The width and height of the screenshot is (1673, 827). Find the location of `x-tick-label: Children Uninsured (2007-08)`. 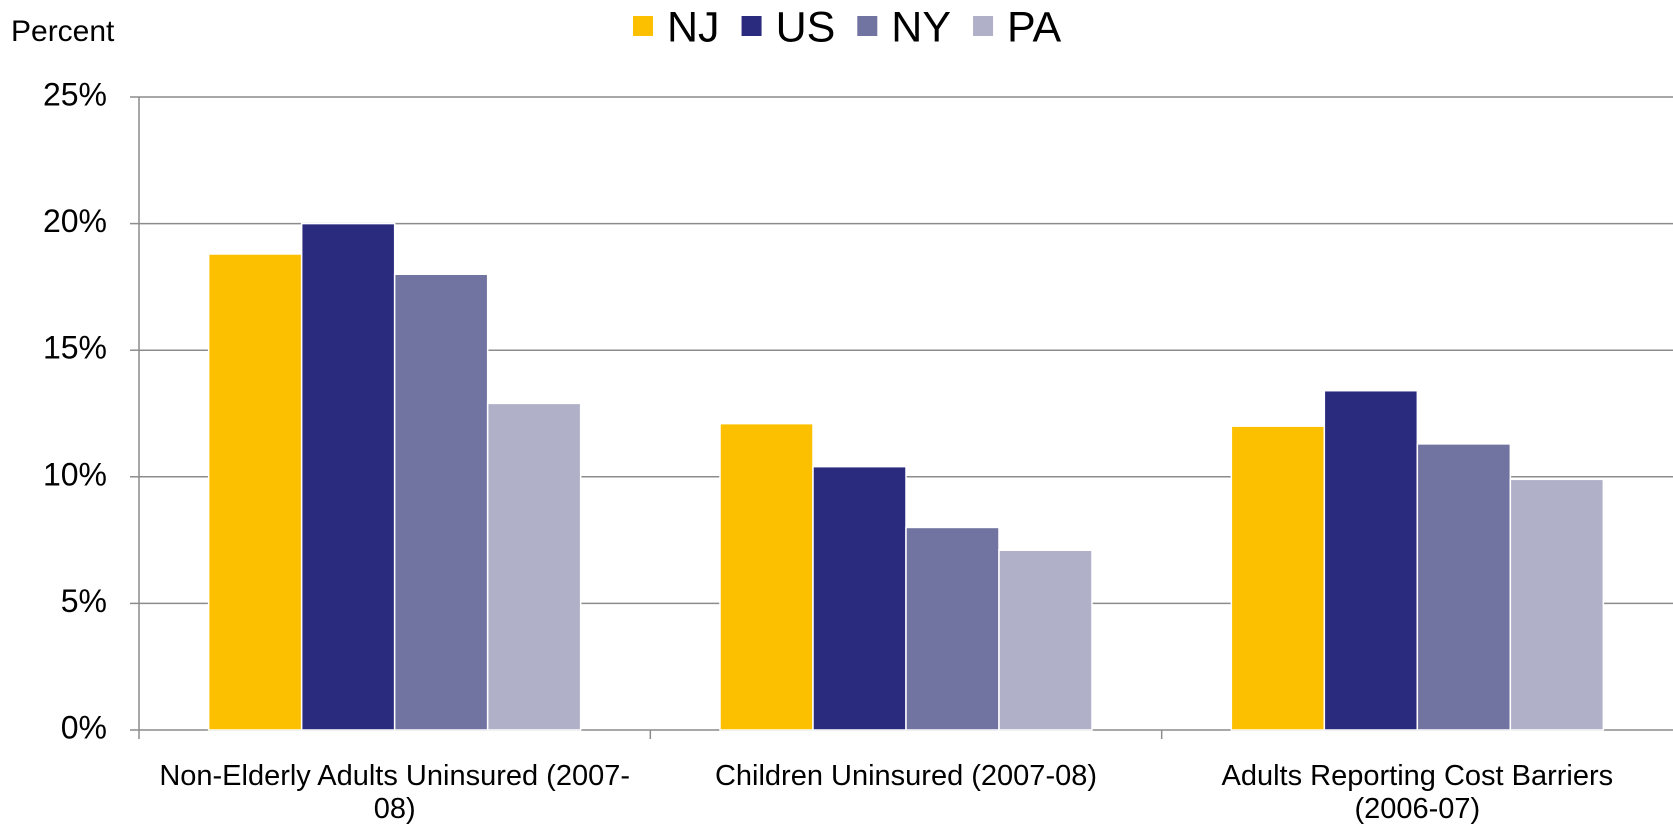

x-tick-label: Children Uninsured (2007-08) is located at coordinates (906, 776).